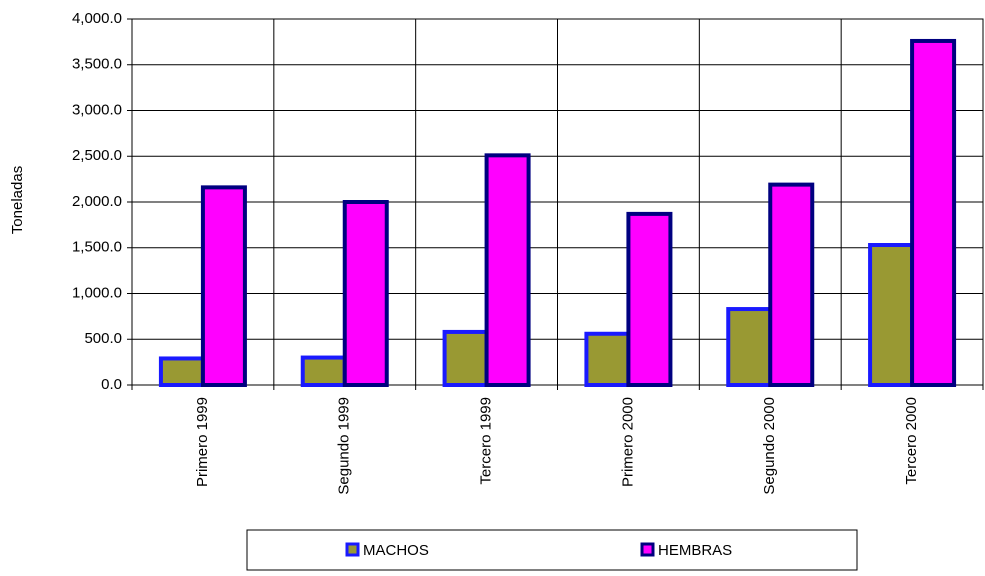 The height and width of the screenshot is (576, 985). Describe the element at coordinates (97, 247) in the screenshot. I see `y-tick-label: 1,500.0` at that location.